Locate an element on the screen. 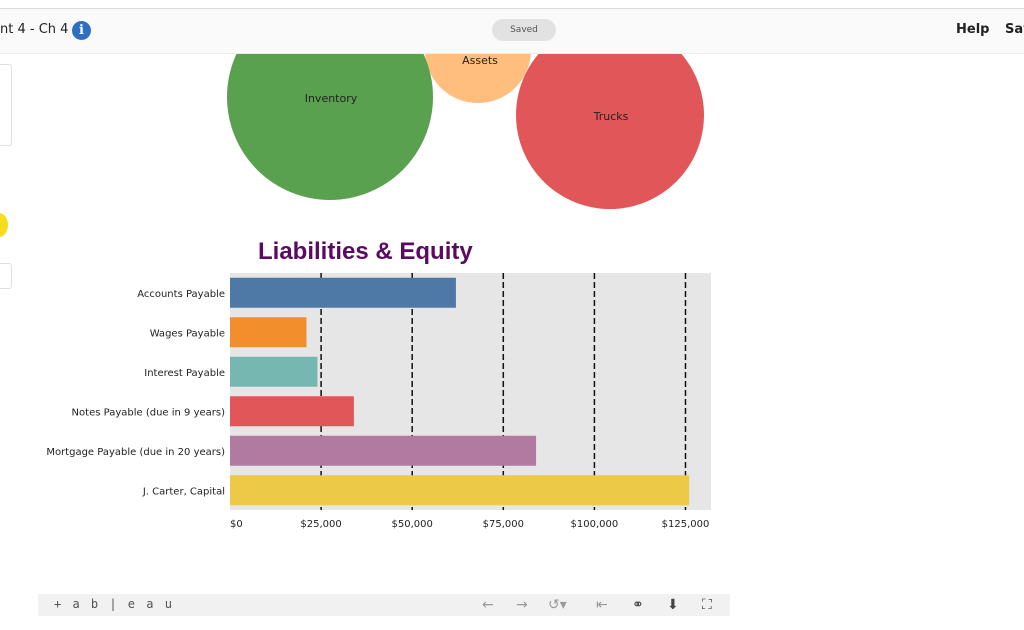 This screenshot has width=1024, height=630. bubble-trucks is located at coordinates (610, 131).